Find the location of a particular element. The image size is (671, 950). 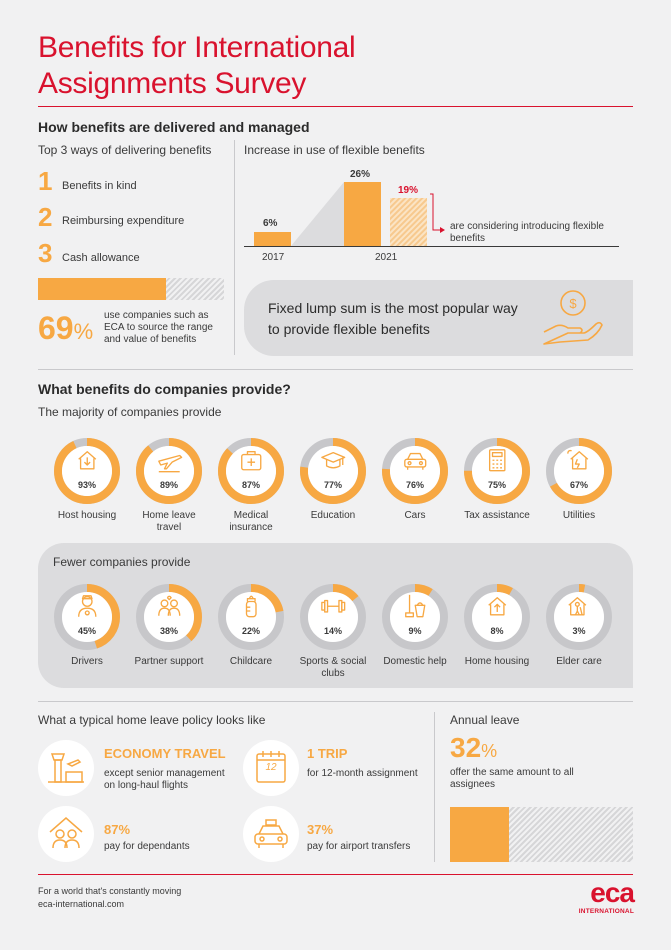

flex-bar-considering is located at coordinates (408, 222).